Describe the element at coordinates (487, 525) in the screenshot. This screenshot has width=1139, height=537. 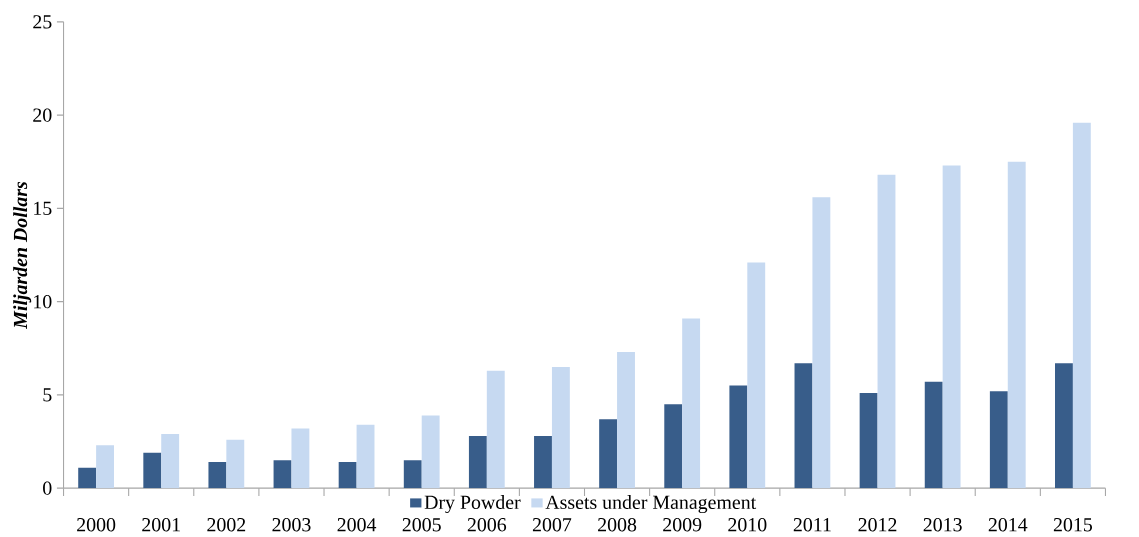
I see `x-tick-label: 2006` at that location.